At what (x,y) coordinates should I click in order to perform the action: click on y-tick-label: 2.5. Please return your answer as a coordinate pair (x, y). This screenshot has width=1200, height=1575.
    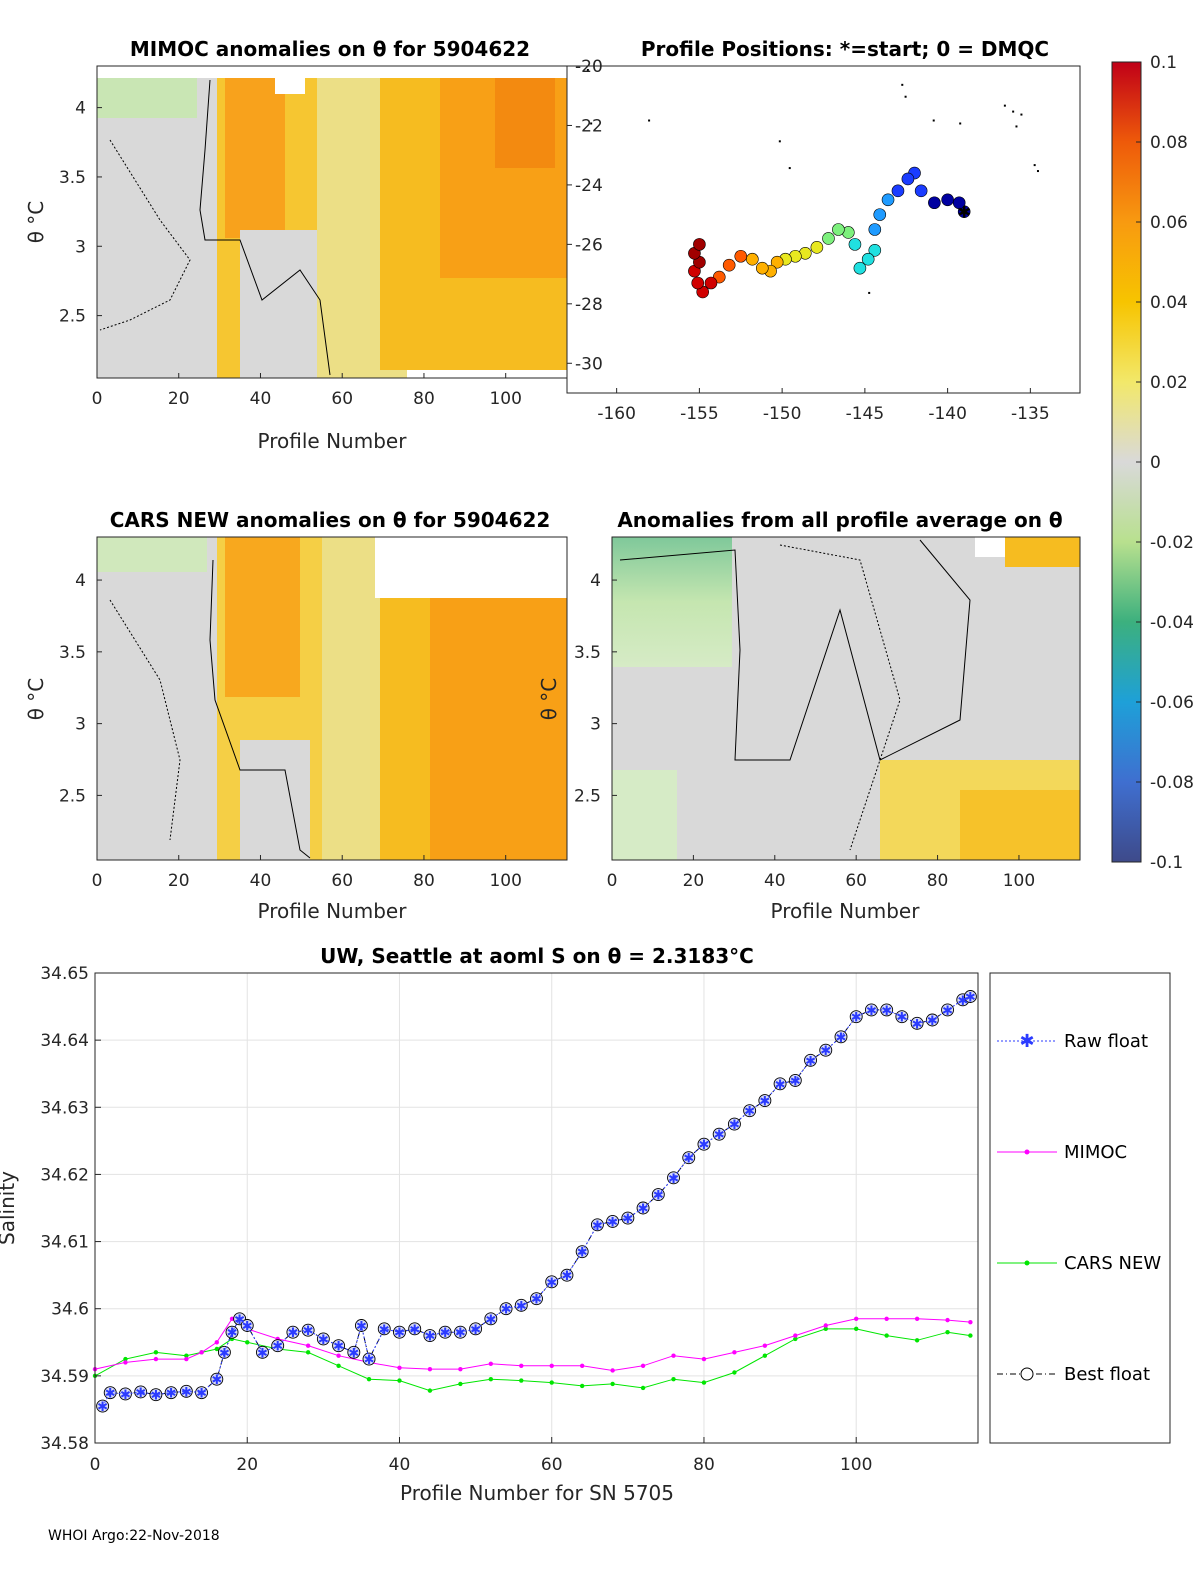
    Looking at the image, I should click on (587, 796).